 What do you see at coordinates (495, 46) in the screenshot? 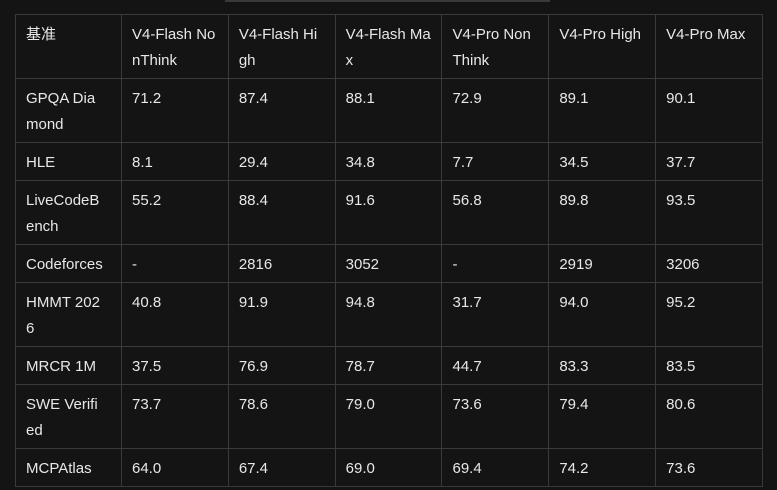
I see `header-cell: V4-Pro NonThink` at bounding box center [495, 46].